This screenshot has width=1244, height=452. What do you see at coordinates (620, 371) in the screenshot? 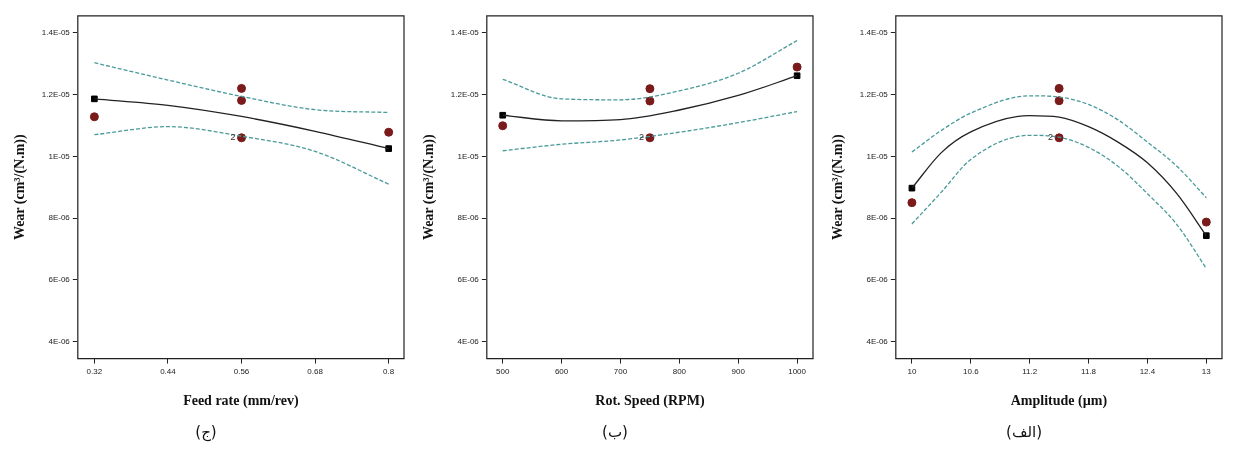
I see `x-tick-label: 700` at bounding box center [620, 371].